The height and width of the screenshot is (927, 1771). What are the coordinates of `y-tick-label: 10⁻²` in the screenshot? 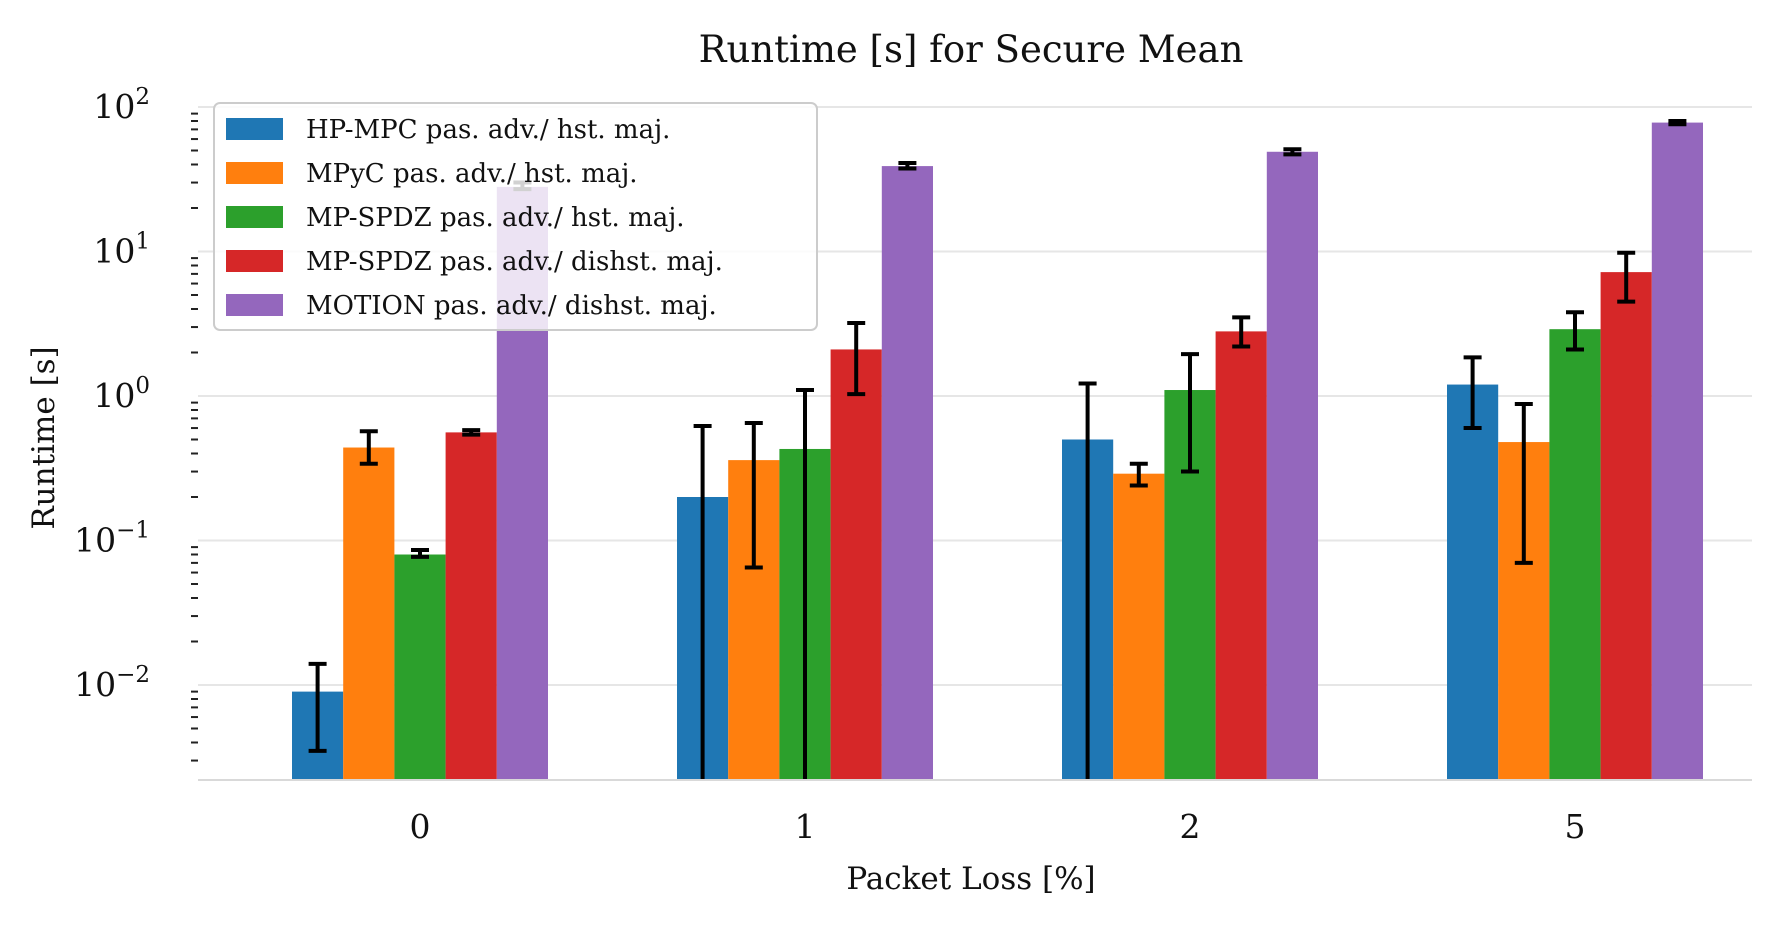 It's located at (112, 683).